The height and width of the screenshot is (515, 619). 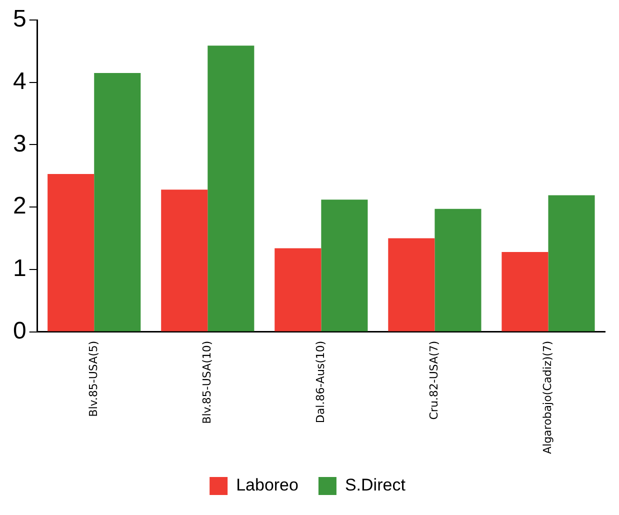 What do you see at coordinates (19, 206) in the screenshot?
I see `y-tick-label: 2` at bounding box center [19, 206].